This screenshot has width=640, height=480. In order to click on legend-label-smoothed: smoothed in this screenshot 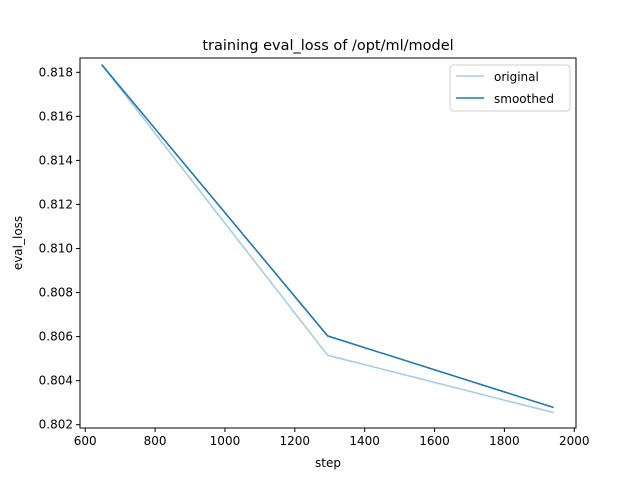, I will do `click(524, 99)`.